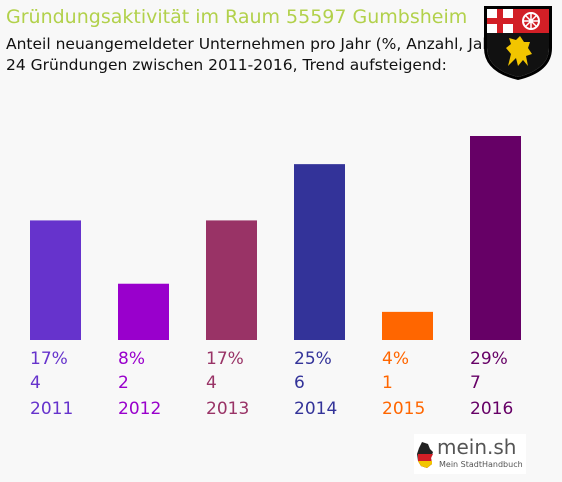 This screenshot has height=482, width=562. What do you see at coordinates (51, 409) in the screenshot?
I see `year-label-2011: 2011` at bounding box center [51, 409].